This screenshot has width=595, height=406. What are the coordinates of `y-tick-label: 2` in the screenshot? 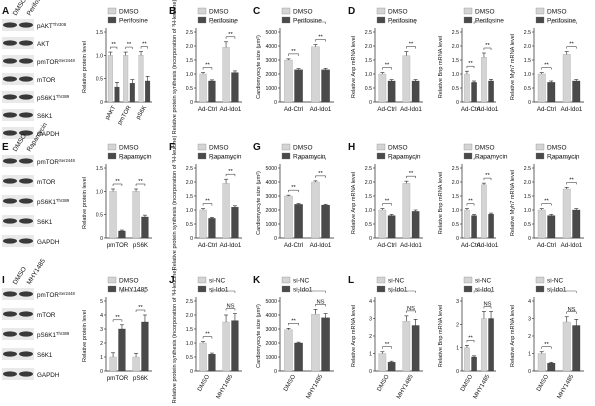 It's located at (457, 325).